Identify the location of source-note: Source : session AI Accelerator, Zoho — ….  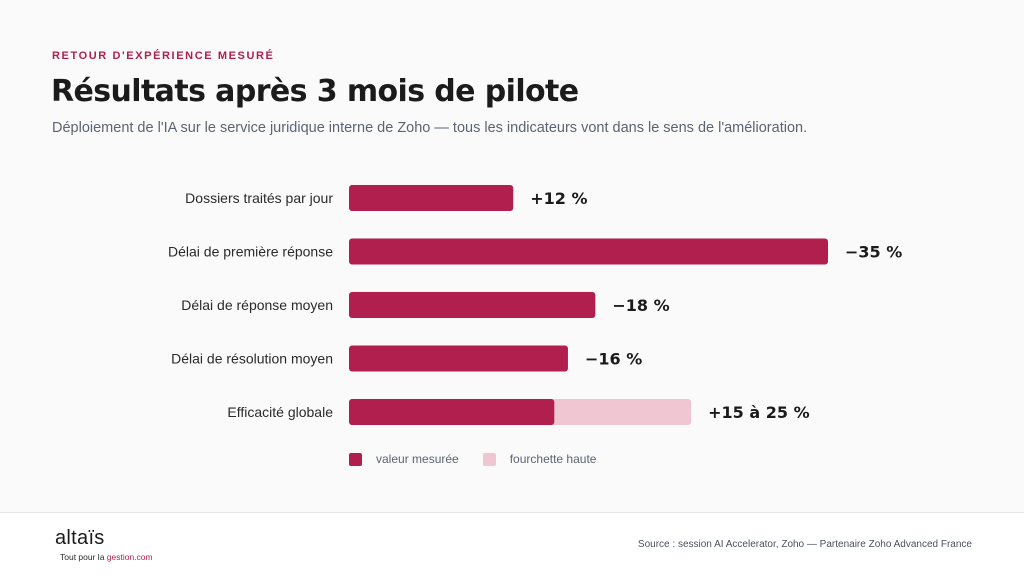
(804, 544).